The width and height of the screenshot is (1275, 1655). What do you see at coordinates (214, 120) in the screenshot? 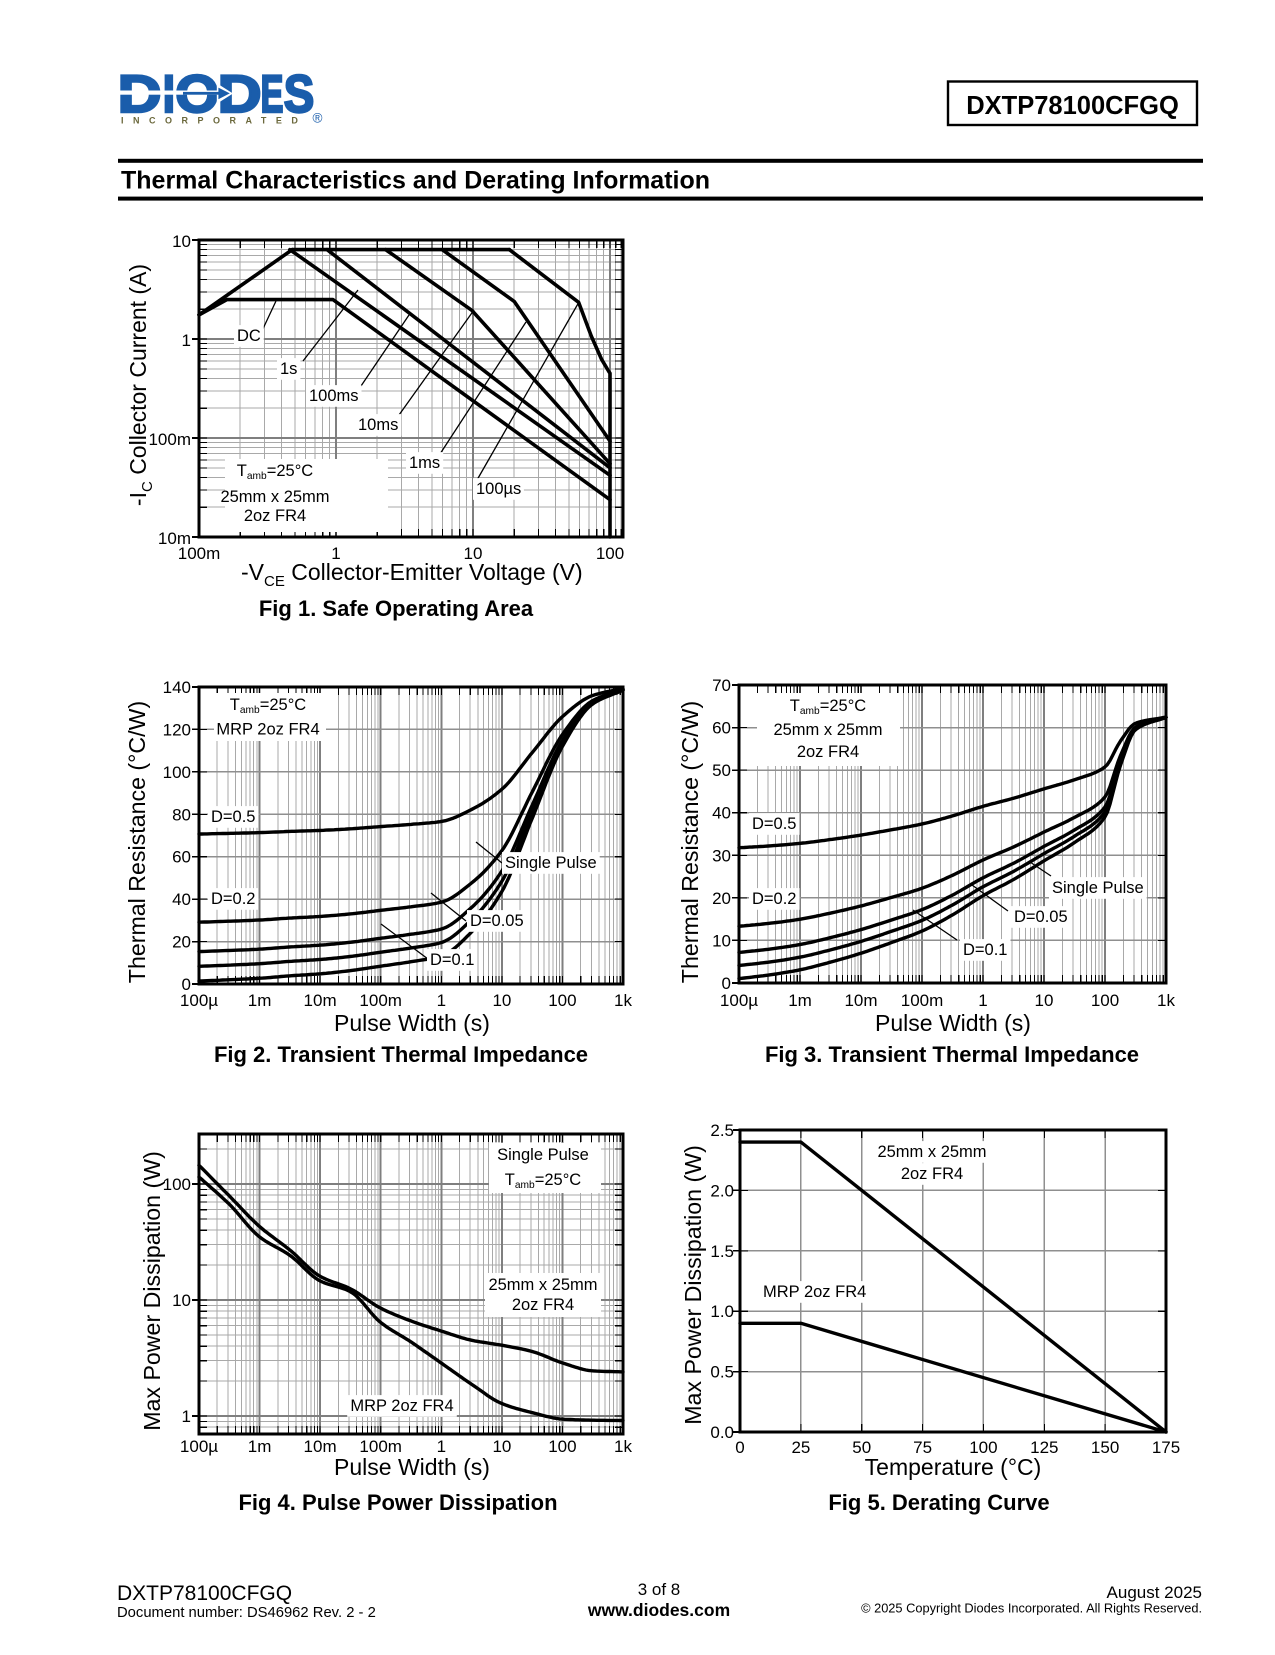
I see `svg-text: INCORPORATED` at bounding box center [214, 120].